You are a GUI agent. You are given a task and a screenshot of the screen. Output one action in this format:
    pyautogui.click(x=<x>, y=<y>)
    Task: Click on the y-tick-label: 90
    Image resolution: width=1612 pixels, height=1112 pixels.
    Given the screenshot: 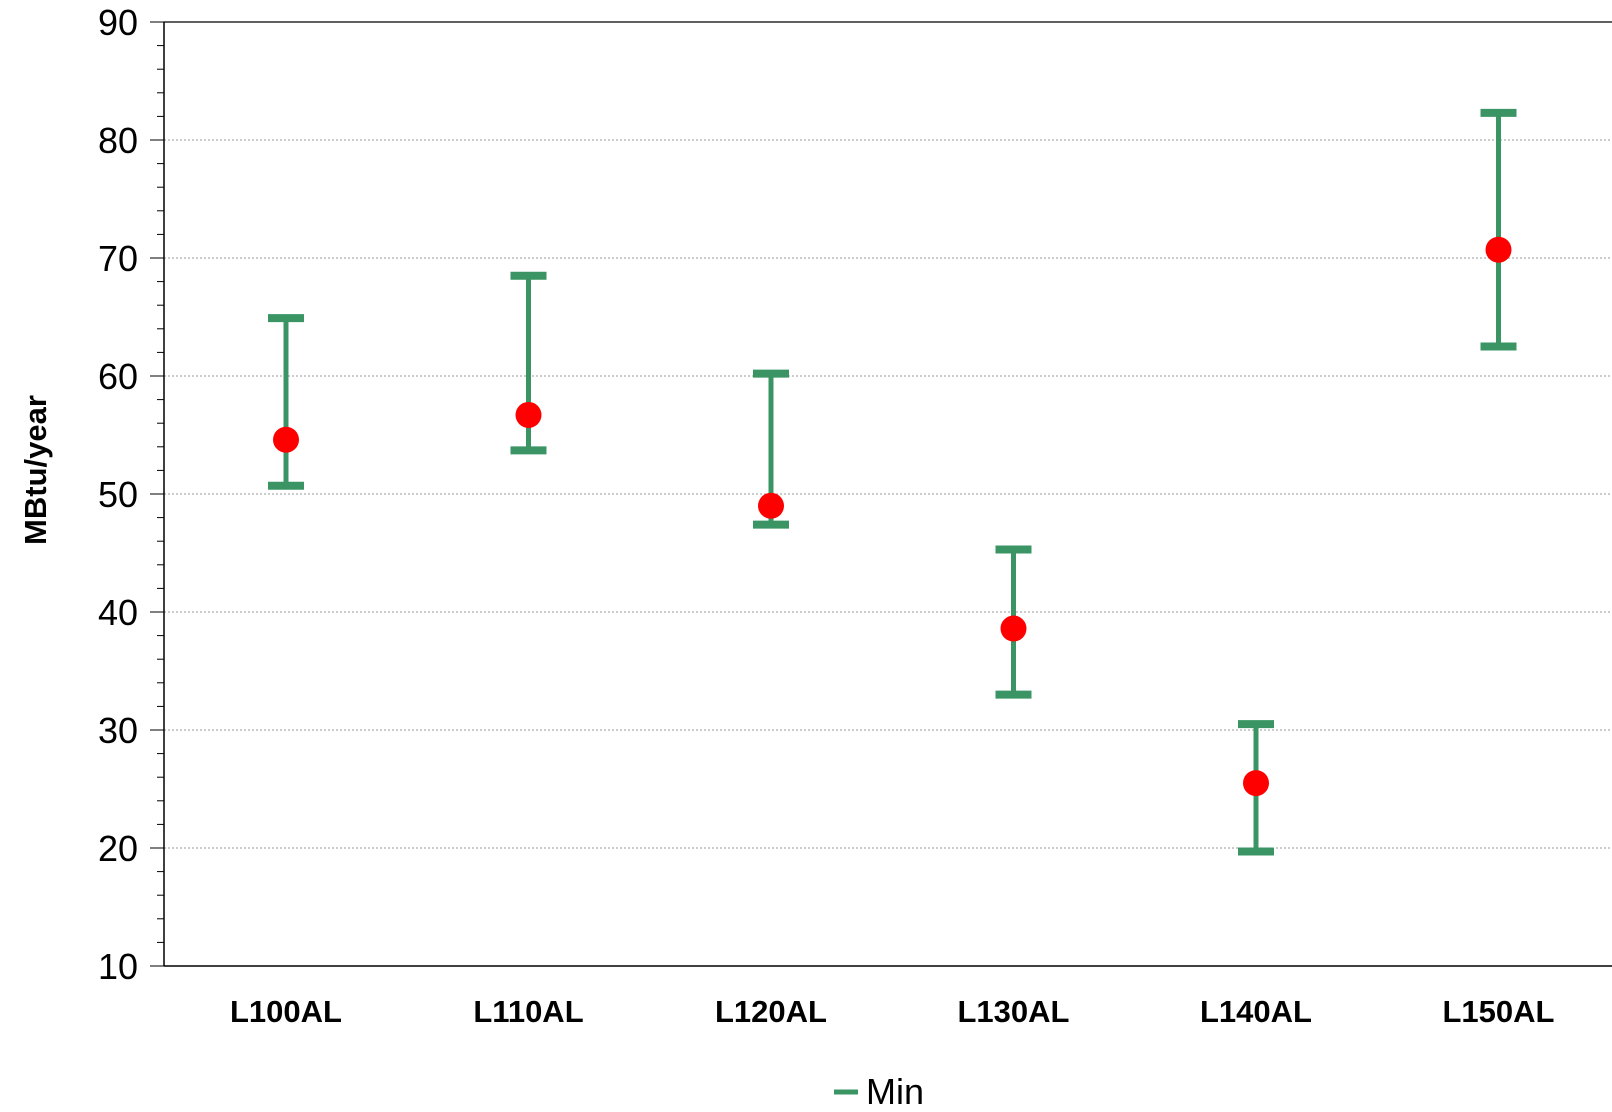 What is the action you would take?
    pyautogui.click(x=118, y=22)
    